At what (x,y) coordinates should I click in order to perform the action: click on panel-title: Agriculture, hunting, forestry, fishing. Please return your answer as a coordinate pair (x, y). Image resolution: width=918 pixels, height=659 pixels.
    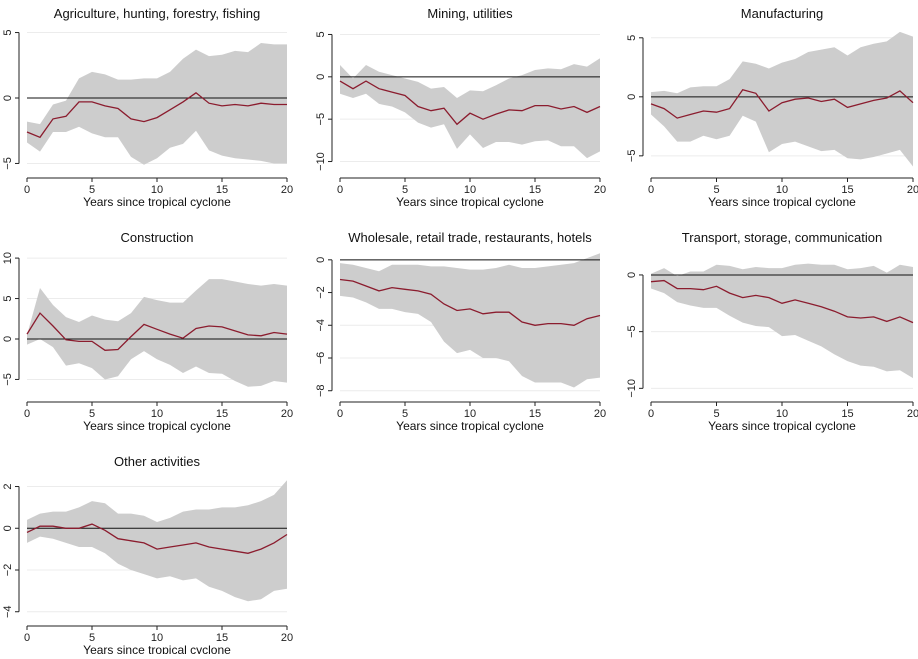
    Looking at the image, I should click on (157, 13).